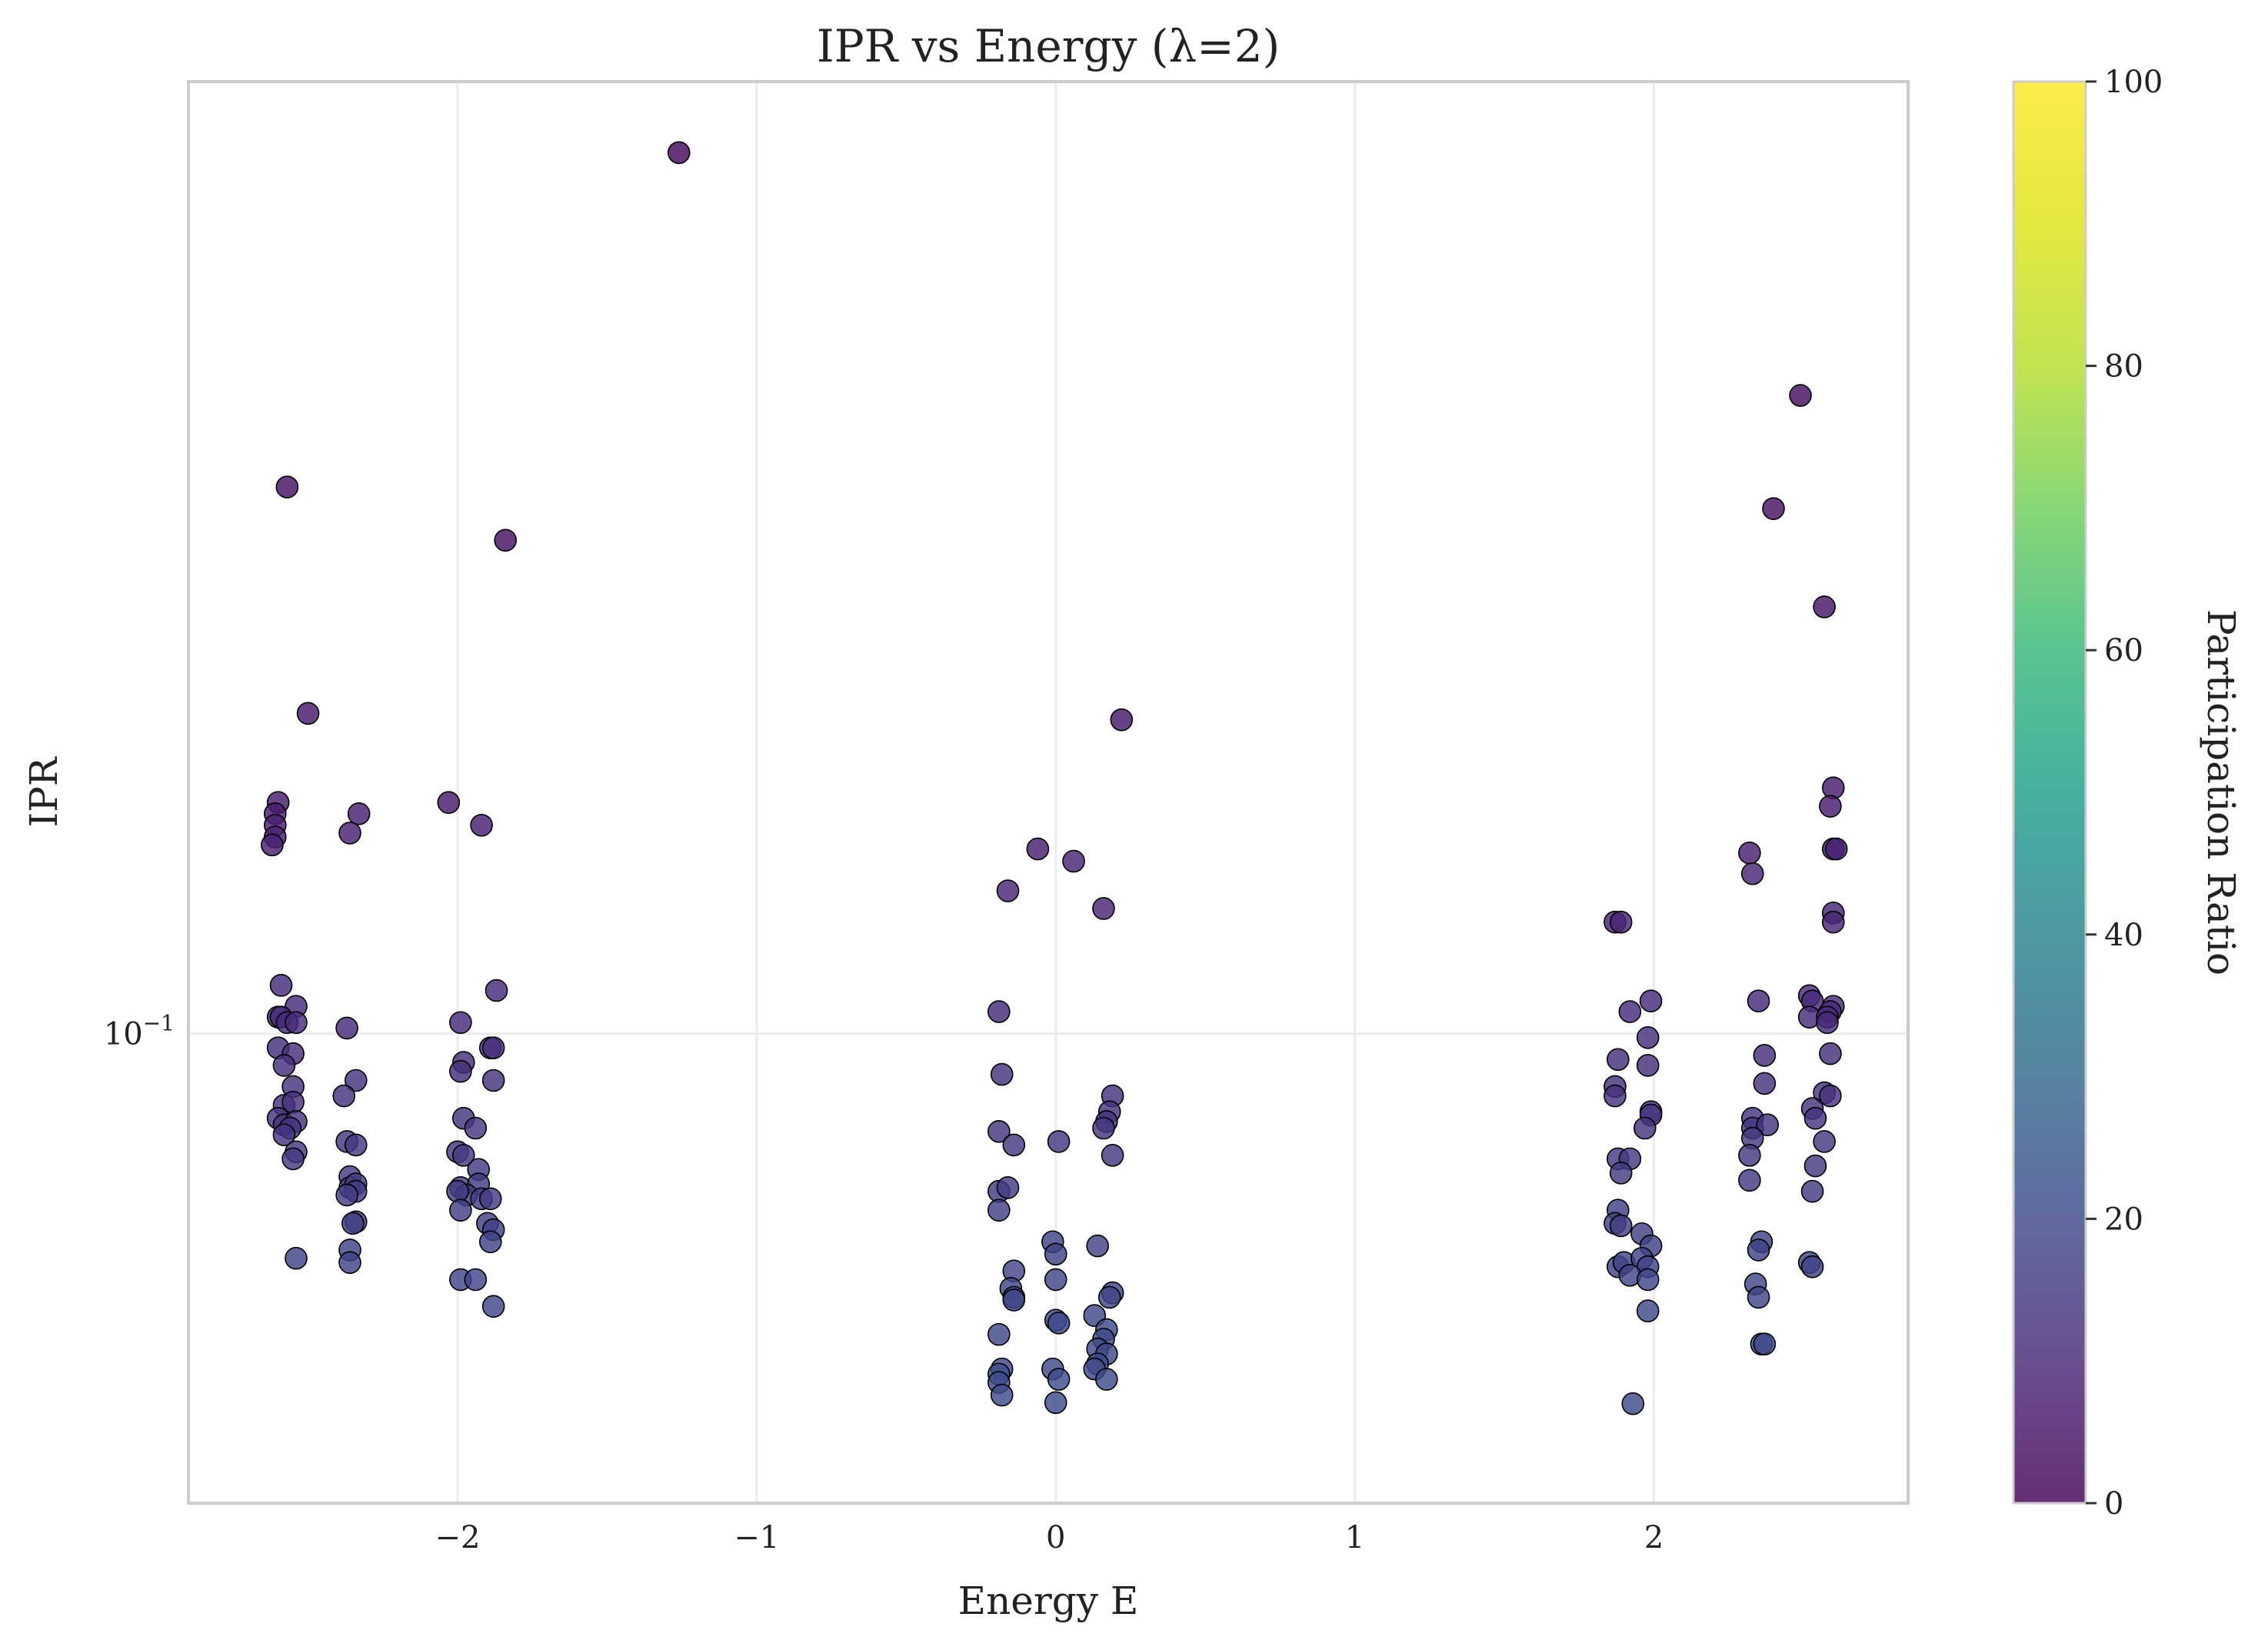  I want to click on x-tick-label: 2, so click(1654, 1537).